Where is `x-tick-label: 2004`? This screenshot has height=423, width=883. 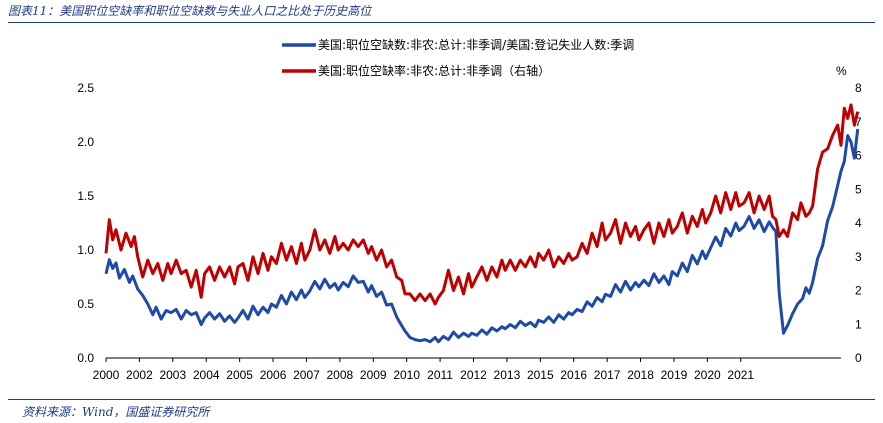
x-tick-label: 2004 is located at coordinates (206, 375).